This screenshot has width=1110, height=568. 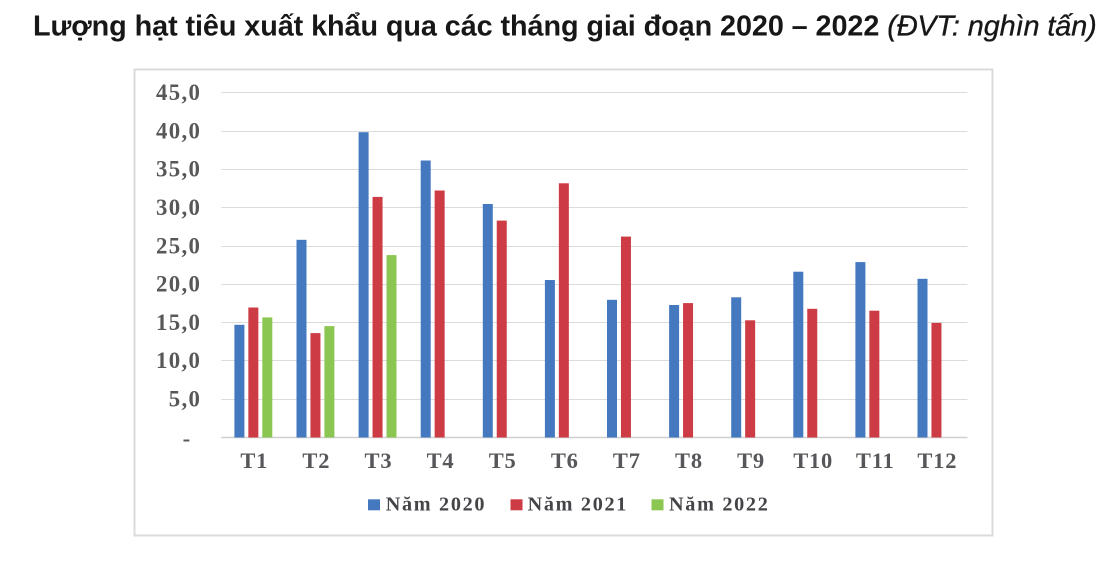 I want to click on svg-text: 25,0, so click(x=178, y=245).